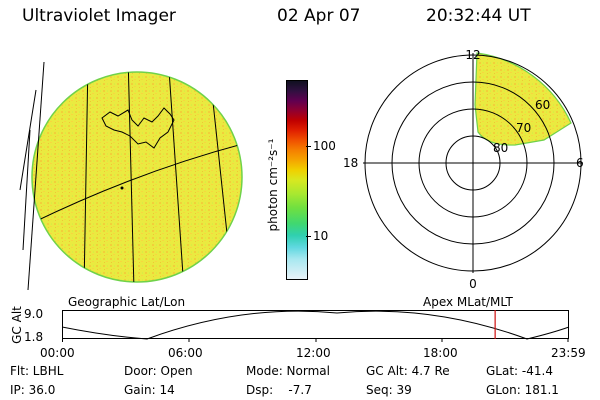 This screenshot has height=400, width=600. Describe the element at coordinates (500, 148) in the screenshot. I see `mlat-label-80: 80` at that location.